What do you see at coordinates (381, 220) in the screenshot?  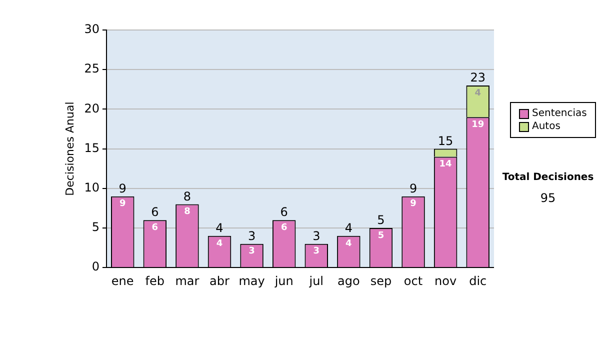 I see `total-label: 5` at bounding box center [381, 220].